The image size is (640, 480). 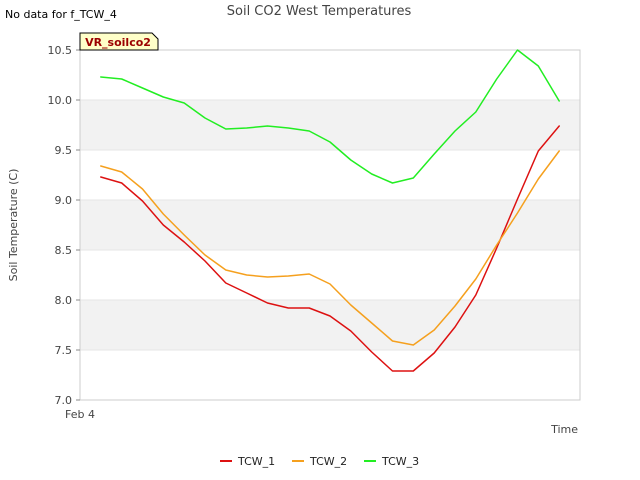 I want to click on site-tag-label: VR_soilco2, so click(x=118, y=42).